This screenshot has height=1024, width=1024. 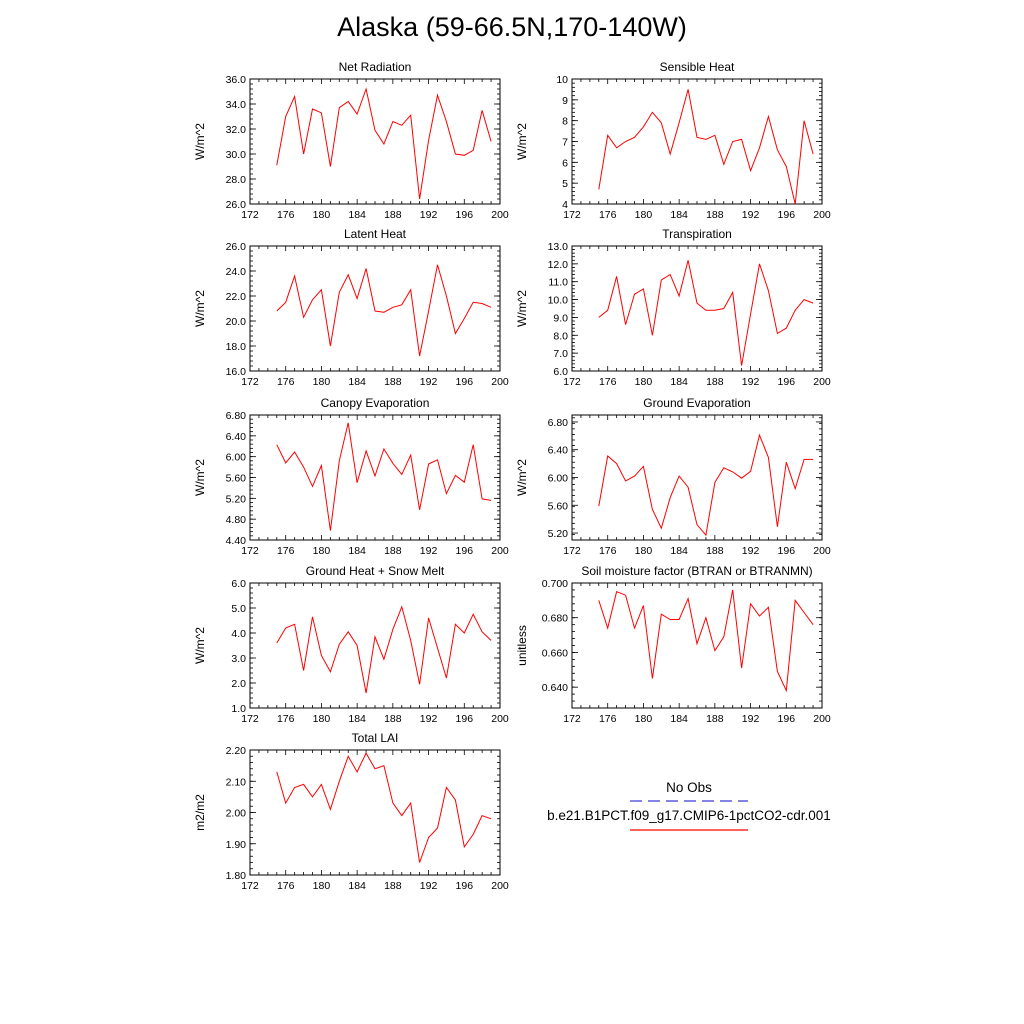 I want to click on y-tick-label: 0.700, so click(x=555, y=584).